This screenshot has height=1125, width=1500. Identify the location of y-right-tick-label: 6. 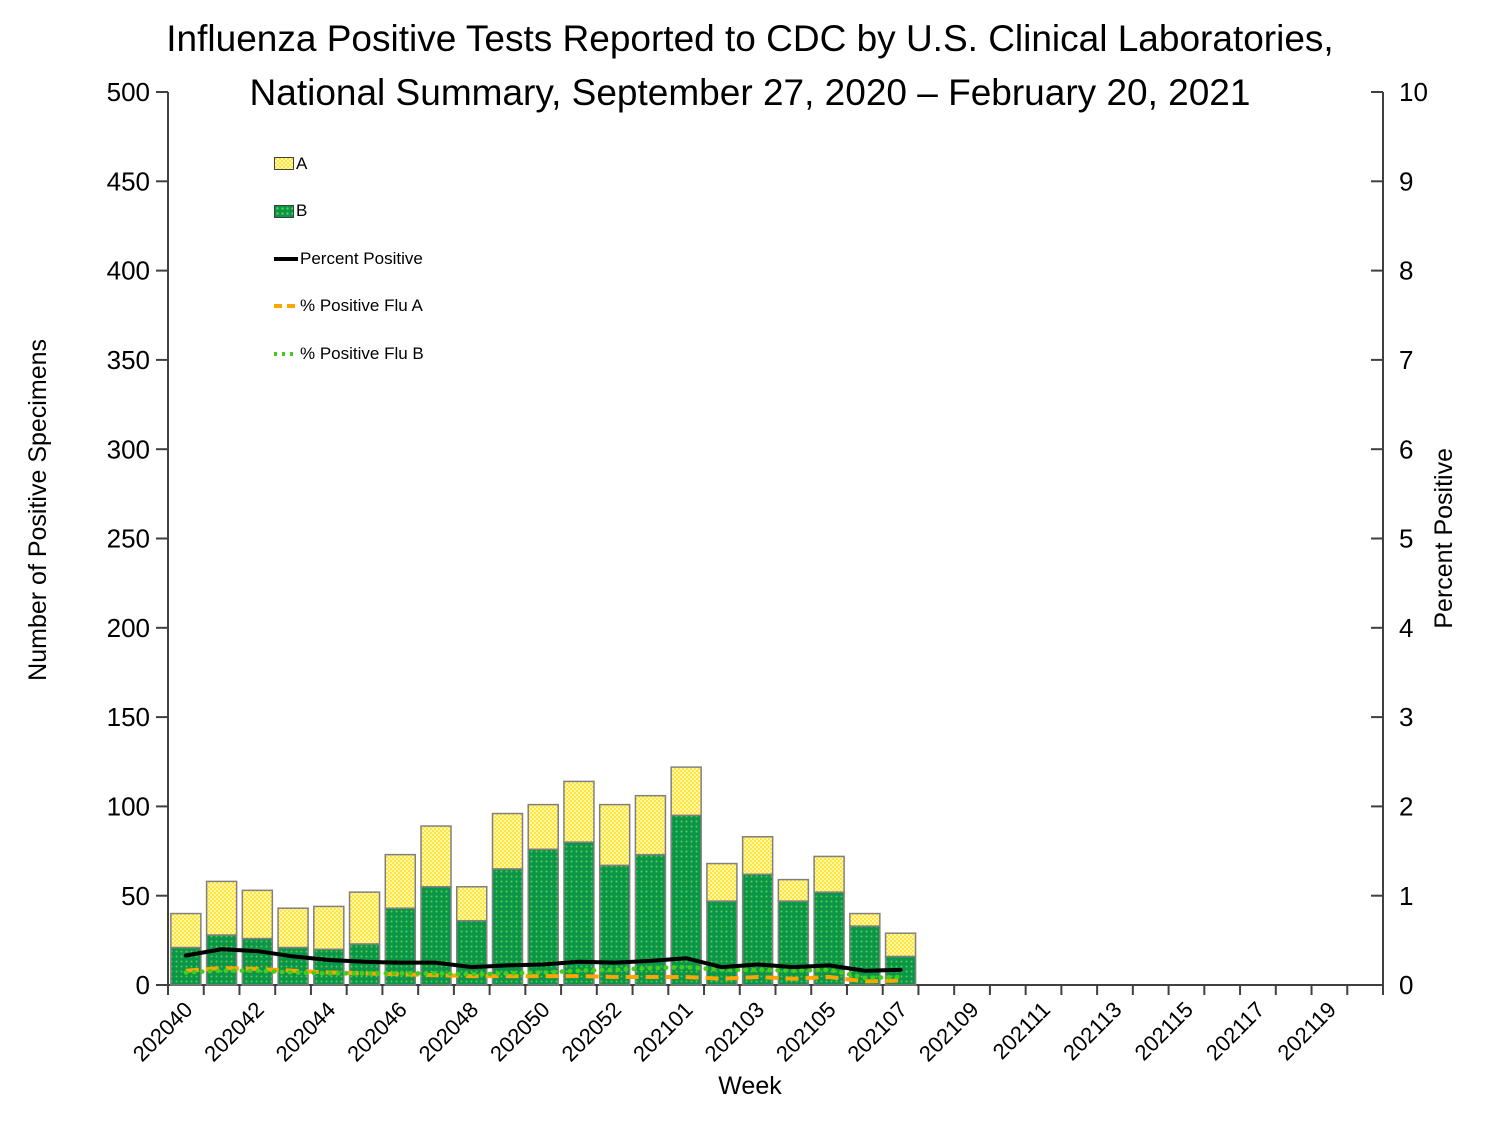
(1406, 449).